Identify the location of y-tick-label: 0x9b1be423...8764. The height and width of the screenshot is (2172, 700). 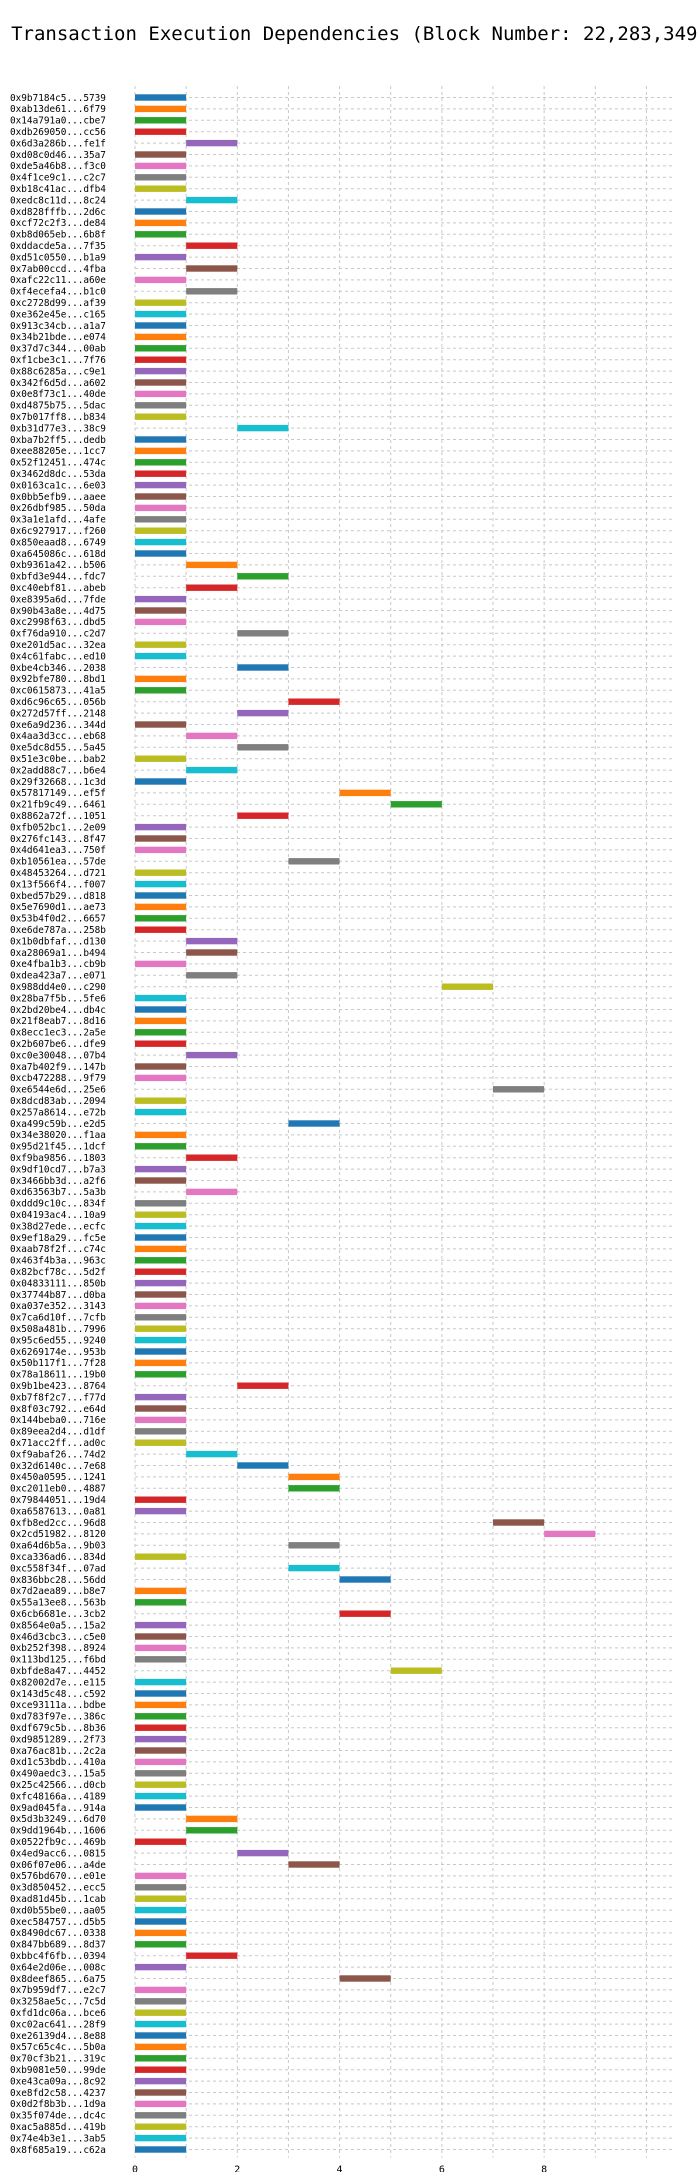
(58, 1386).